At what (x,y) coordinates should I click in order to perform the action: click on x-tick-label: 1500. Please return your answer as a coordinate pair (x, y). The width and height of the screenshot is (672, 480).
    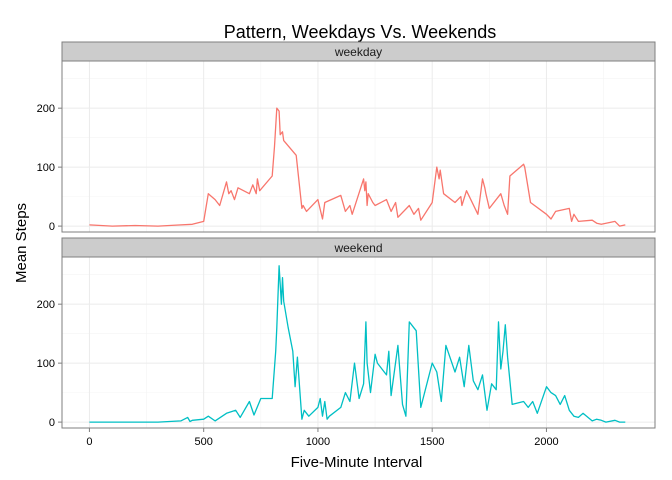
    Looking at the image, I should click on (432, 442).